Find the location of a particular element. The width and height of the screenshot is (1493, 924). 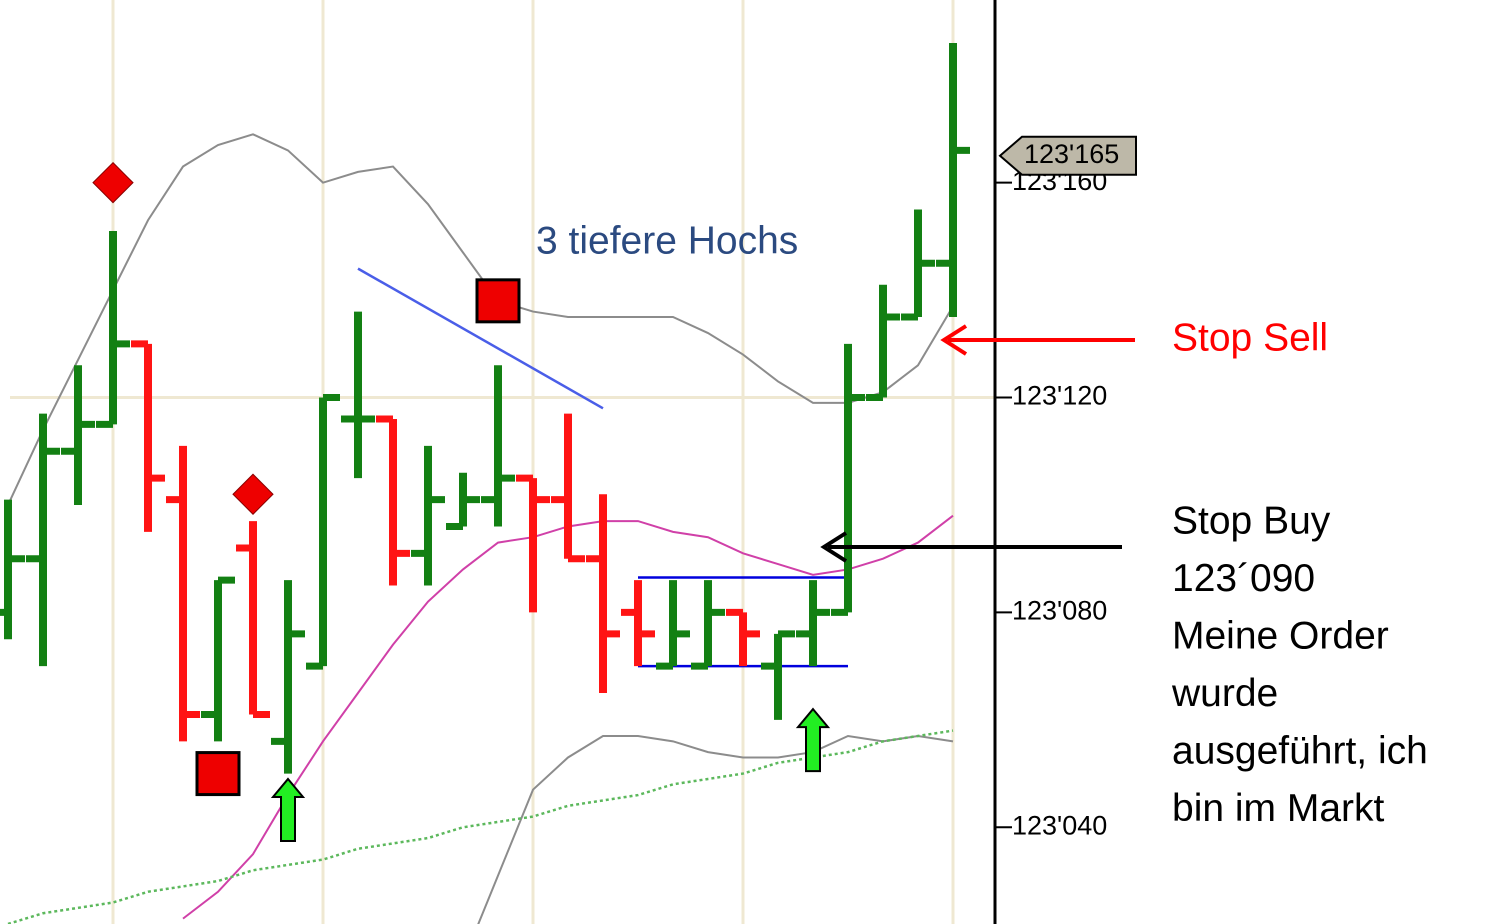

y-tick-label: 123'040 is located at coordinates (1059, 825).